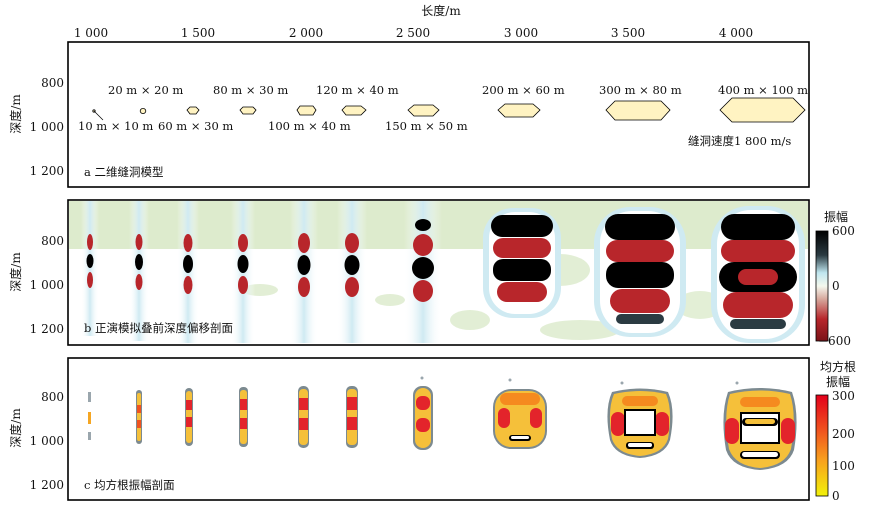  What do you see at coordinates (843, 434) in the screenshot?
I see `colorbar-c-tick: 200` at bounding box center [843, 434].